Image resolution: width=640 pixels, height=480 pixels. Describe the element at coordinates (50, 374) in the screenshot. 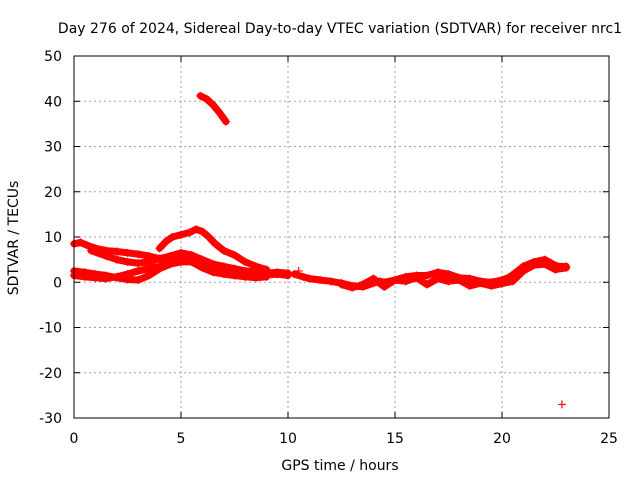

I see `y-tick-label: -20` at that location.